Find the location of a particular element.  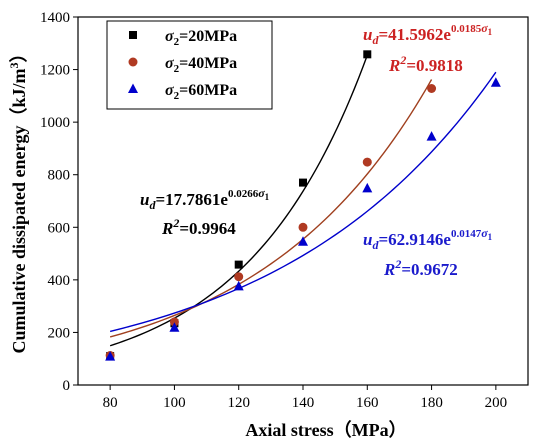

eq-coefficient: =41.5962e is located at coordinates (414, 34).